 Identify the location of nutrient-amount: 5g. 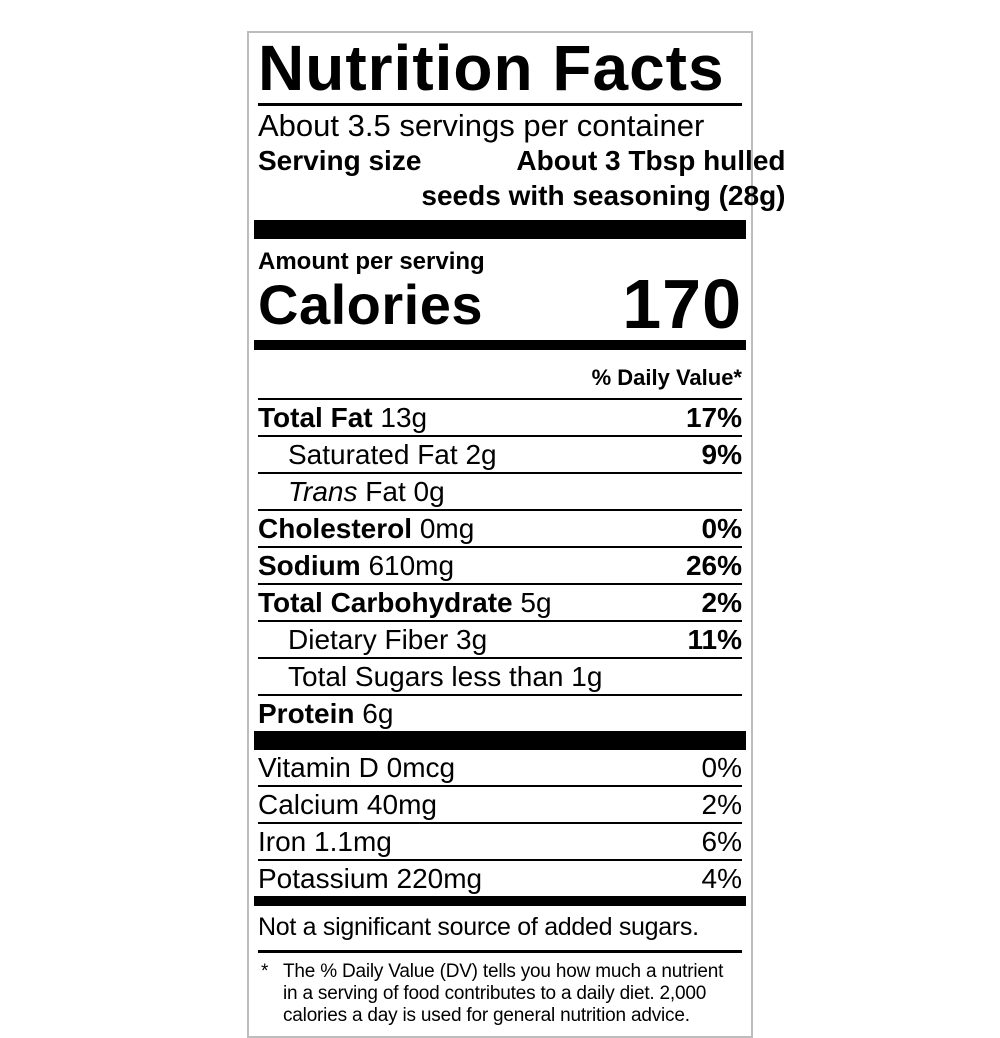
(536, 602).